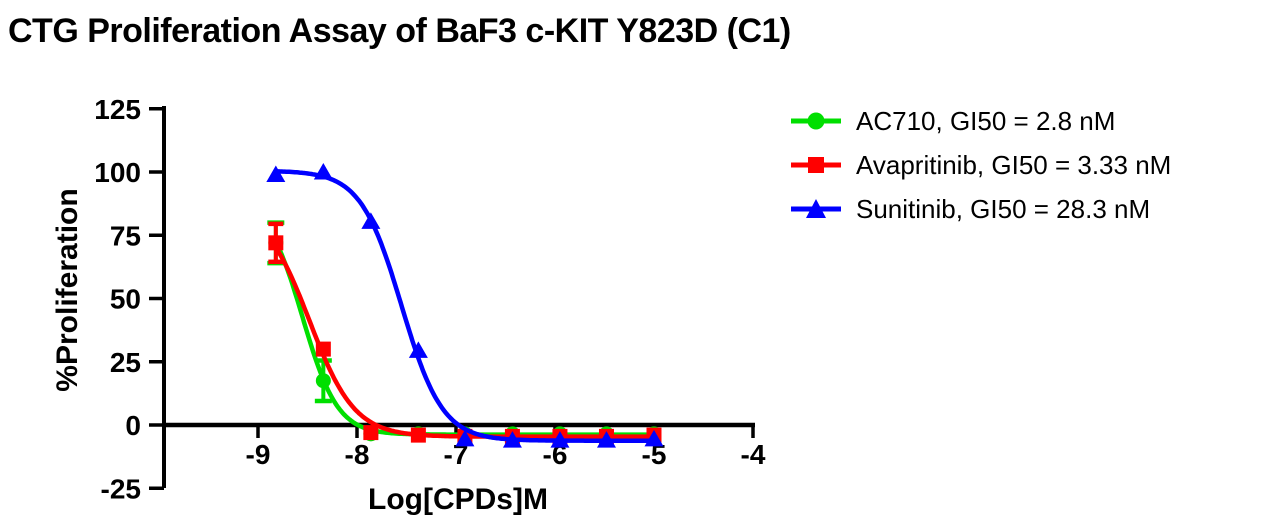  Describe the element at coordinates (323, 381) in the screenshot. I see `data-point-circle` at that location.